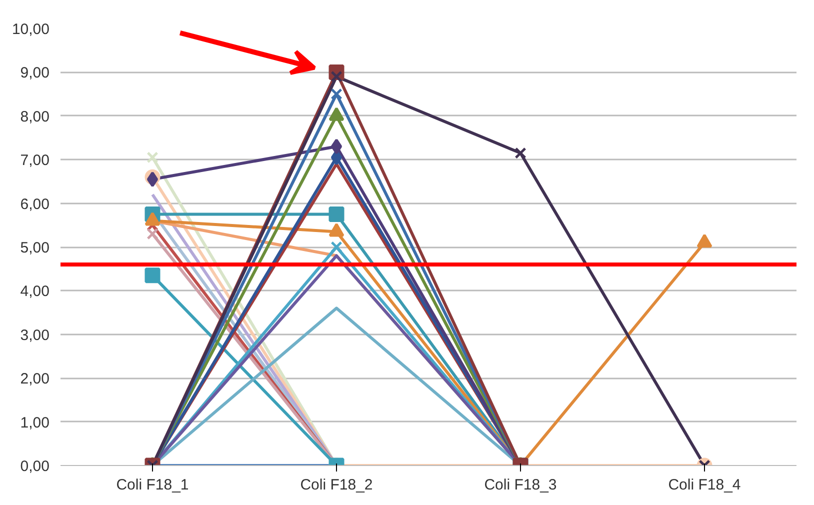 This screenshot has width=814, height=505. What do you see at coordinates (520, 485) in the screenshot?
I see `x-tick-label: Coli F18_3` at bounding box center [520, 485].